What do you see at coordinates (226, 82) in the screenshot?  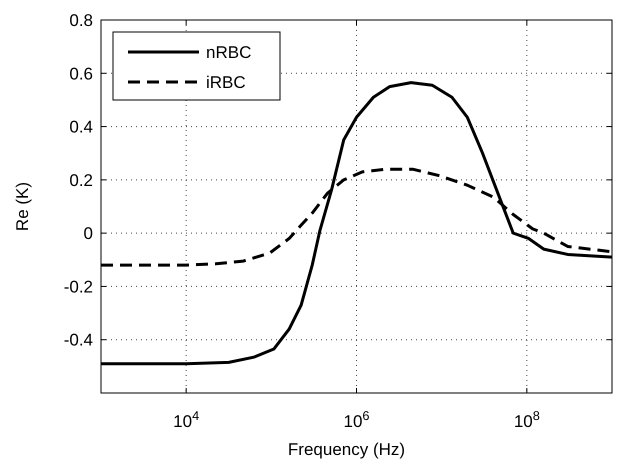 I see `legend-label: iRBC` at bounding box center [226, 82].